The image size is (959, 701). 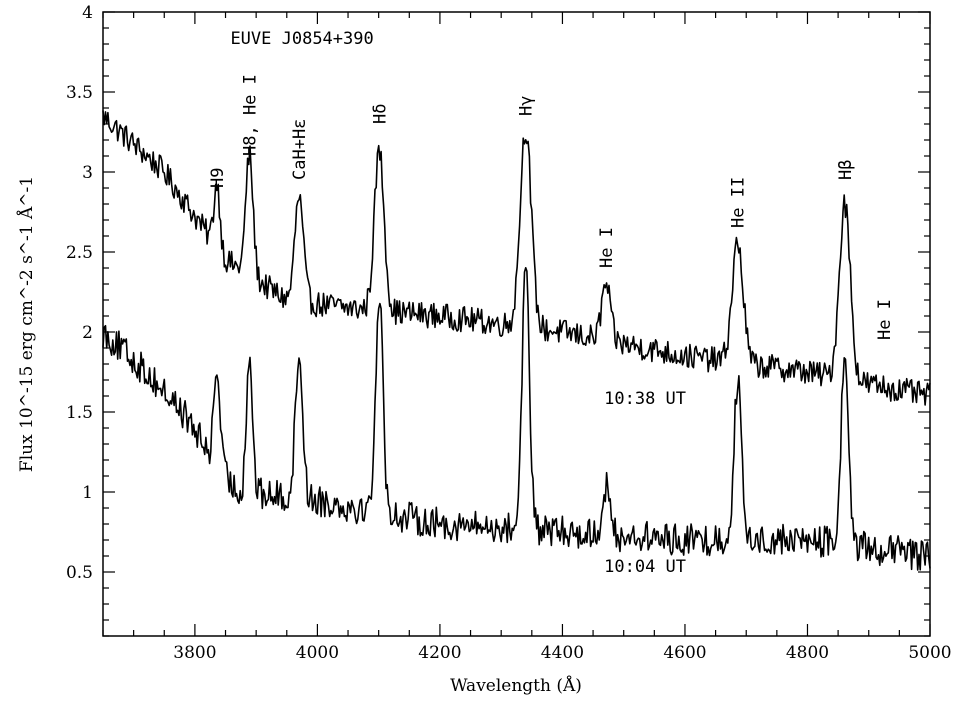 What do you see at coordinates (87, 493) in the screenshot?
I see `y-tick-label: 1` at bounding box center [87, 493].